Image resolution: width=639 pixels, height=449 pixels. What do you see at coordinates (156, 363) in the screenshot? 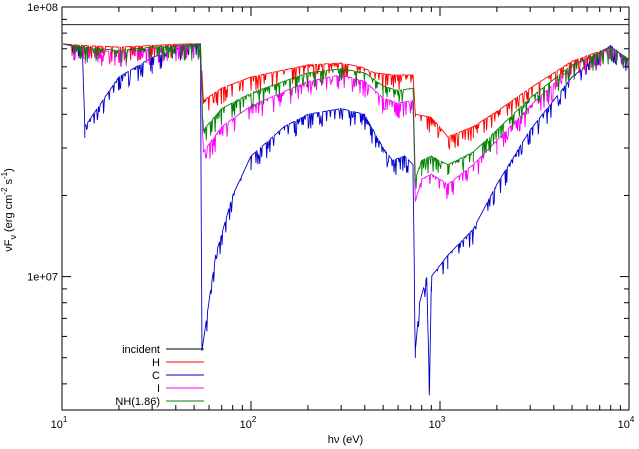
I see `legend-label: H` at bounding box center [156, 363].